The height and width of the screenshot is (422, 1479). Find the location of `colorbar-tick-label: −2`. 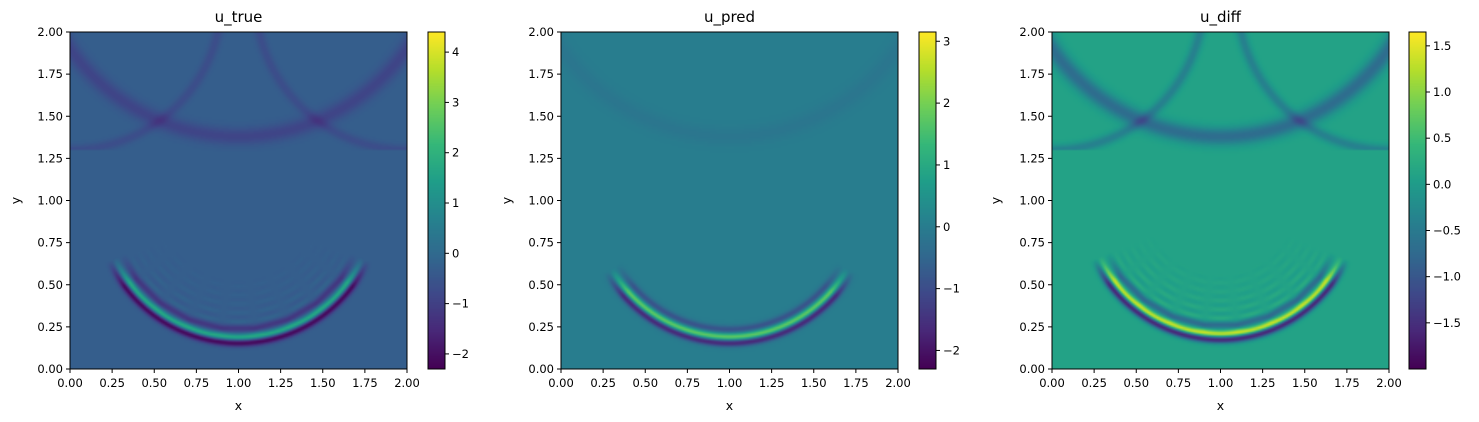

colorbar-tick-label: −2 is located at coordinates (951, 350).